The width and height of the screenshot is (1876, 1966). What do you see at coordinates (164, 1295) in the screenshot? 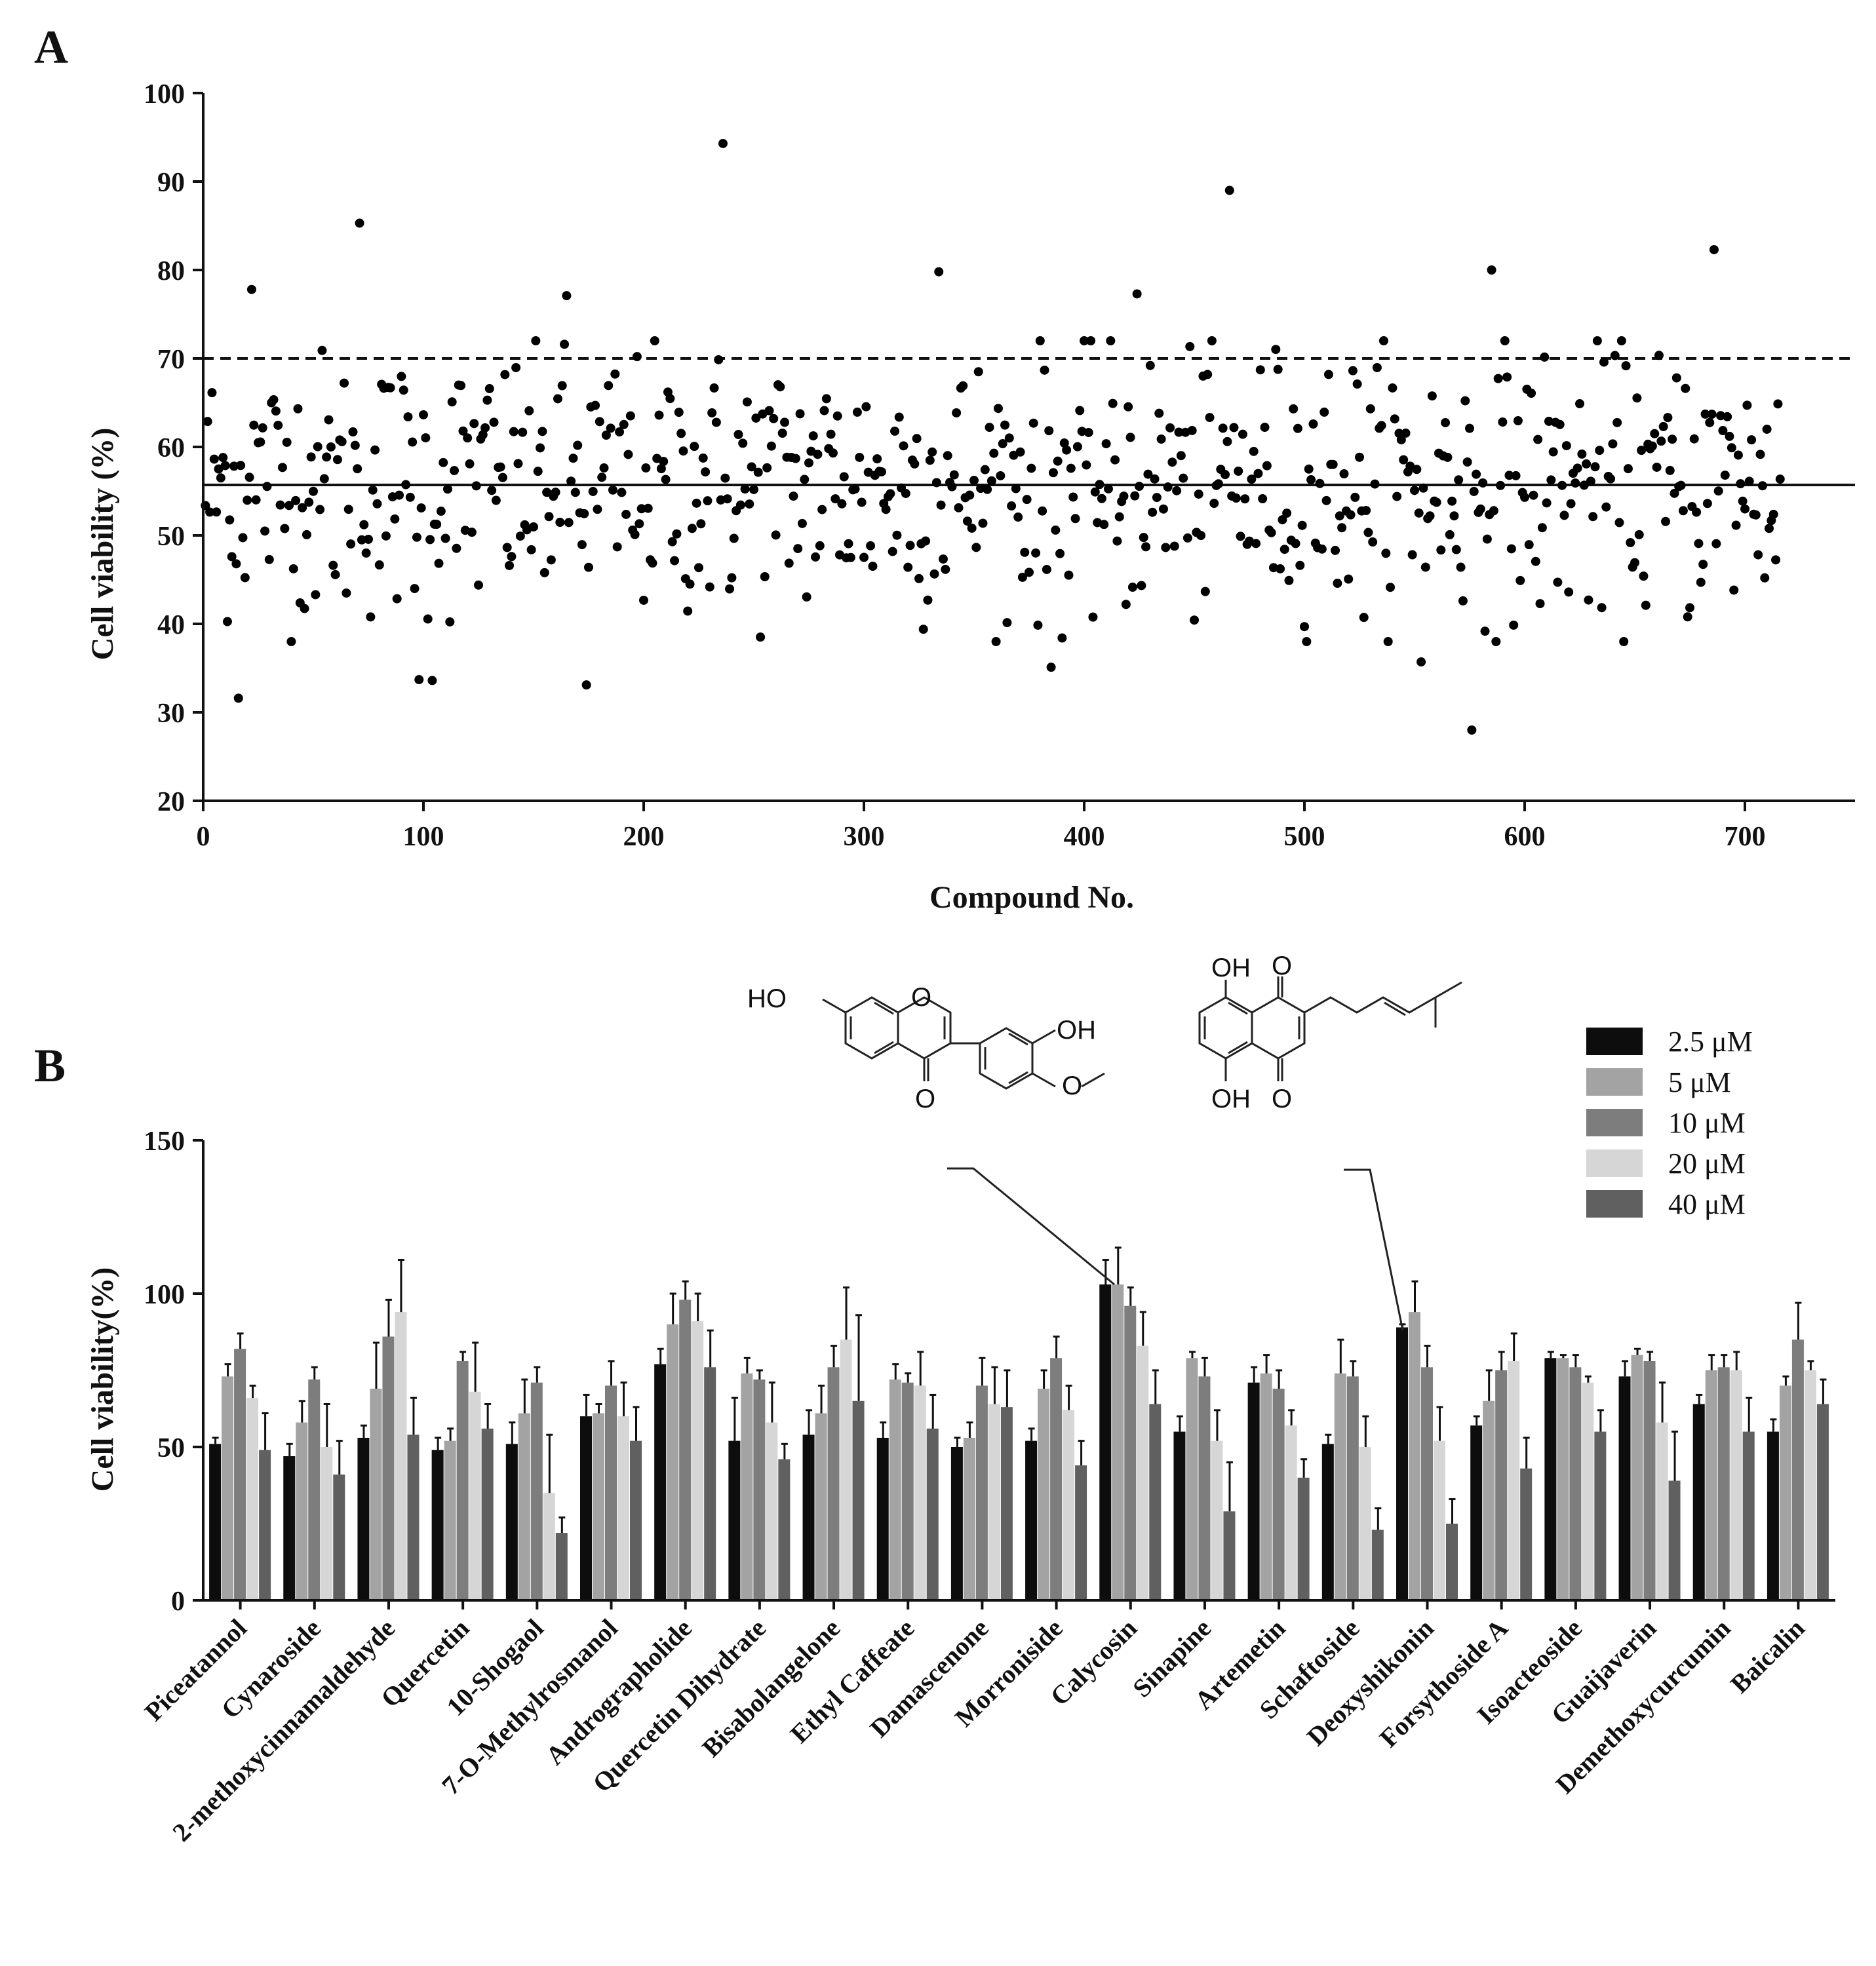
I see `bar-y-tick-label: 100` at bounding box center [164, 1295].